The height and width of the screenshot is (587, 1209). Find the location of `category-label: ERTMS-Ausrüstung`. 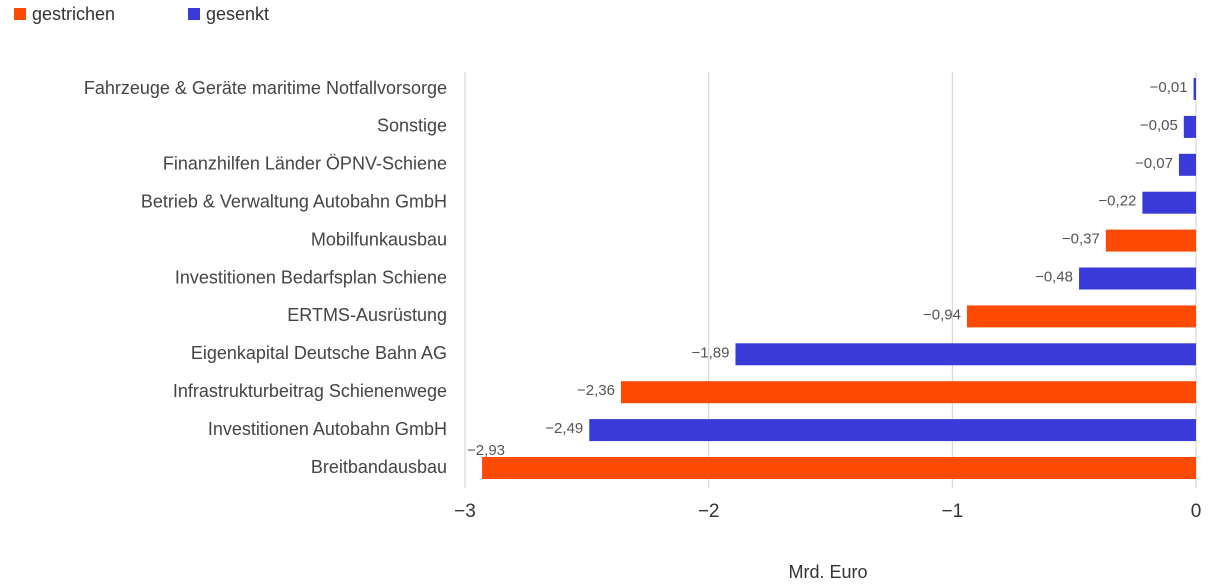

category-label: ERTMS-Ausrüstung is located at coordinates (367, 315).